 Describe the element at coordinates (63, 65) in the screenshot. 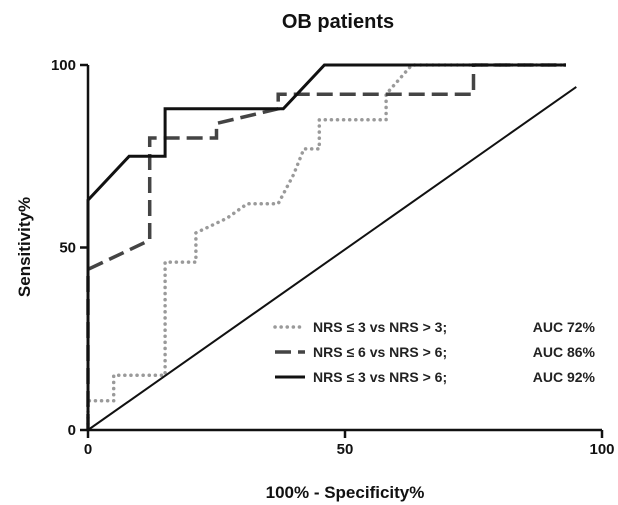

I see `y-tick-label: 100` at that location.